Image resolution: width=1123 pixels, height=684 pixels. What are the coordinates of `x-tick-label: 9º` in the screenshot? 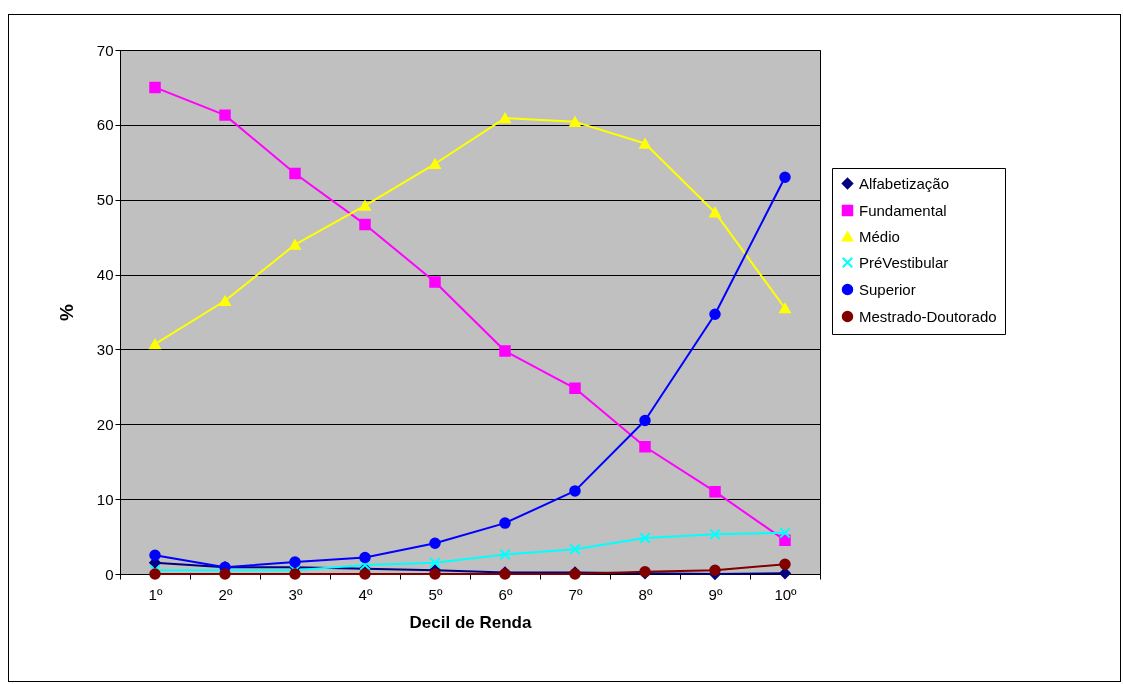 It's located at (715, 594).